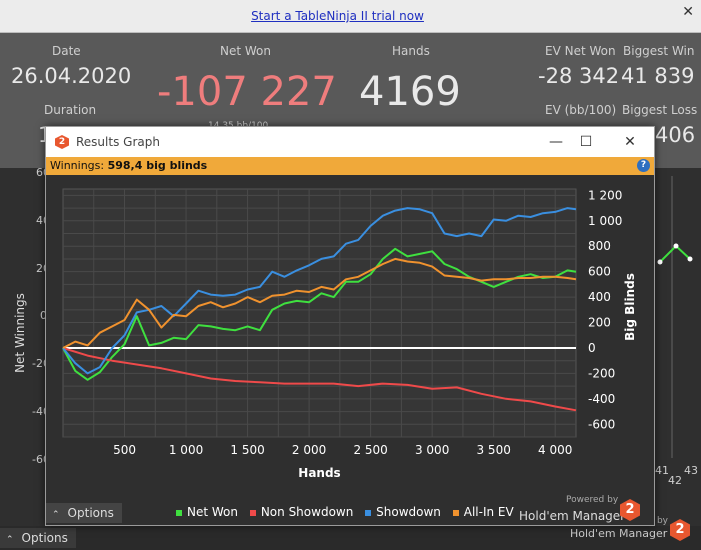 This screenshot has width=701, height=550. Describe the element at coordinates (675, 317) in the screenshot. I see `background-chart-svg` at that location.